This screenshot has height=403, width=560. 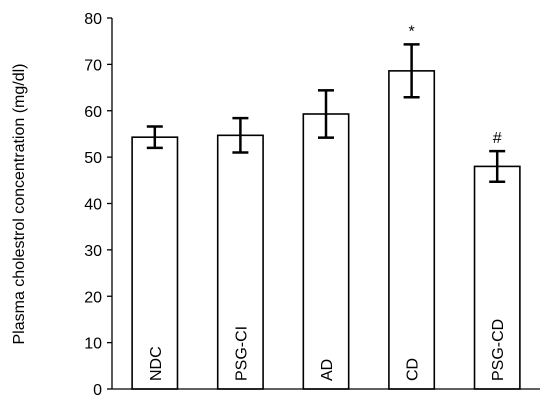 I want to click on significance-marker: #, so click(x=497, y=138).